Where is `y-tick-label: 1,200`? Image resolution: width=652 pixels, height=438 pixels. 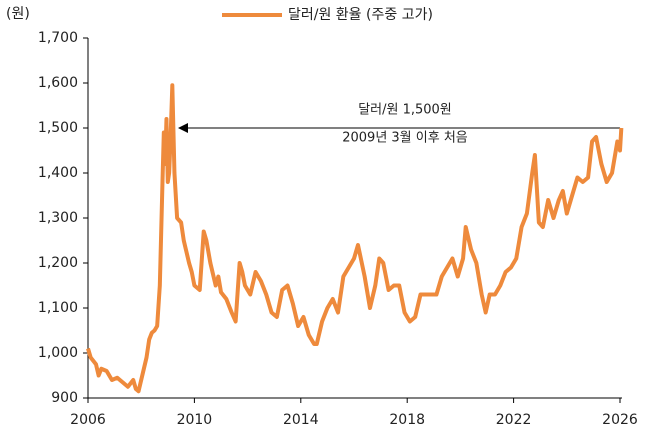
y-tick-label: 1,200 is located at coordinates (58, 263).